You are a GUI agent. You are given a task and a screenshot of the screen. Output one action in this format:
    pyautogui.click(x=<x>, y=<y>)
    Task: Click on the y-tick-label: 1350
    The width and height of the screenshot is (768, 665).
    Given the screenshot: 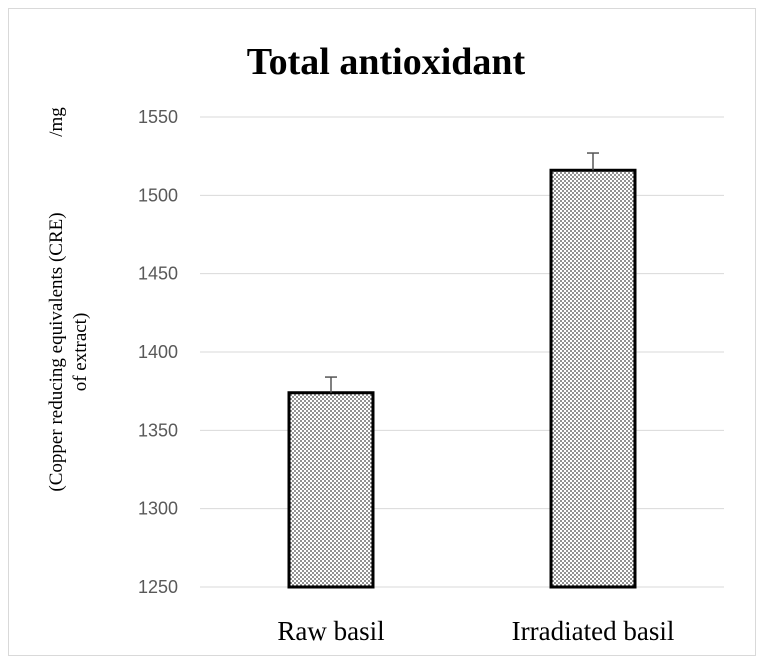 What is the action you would take?
    pyautogui.click(x=158, y=430)
    